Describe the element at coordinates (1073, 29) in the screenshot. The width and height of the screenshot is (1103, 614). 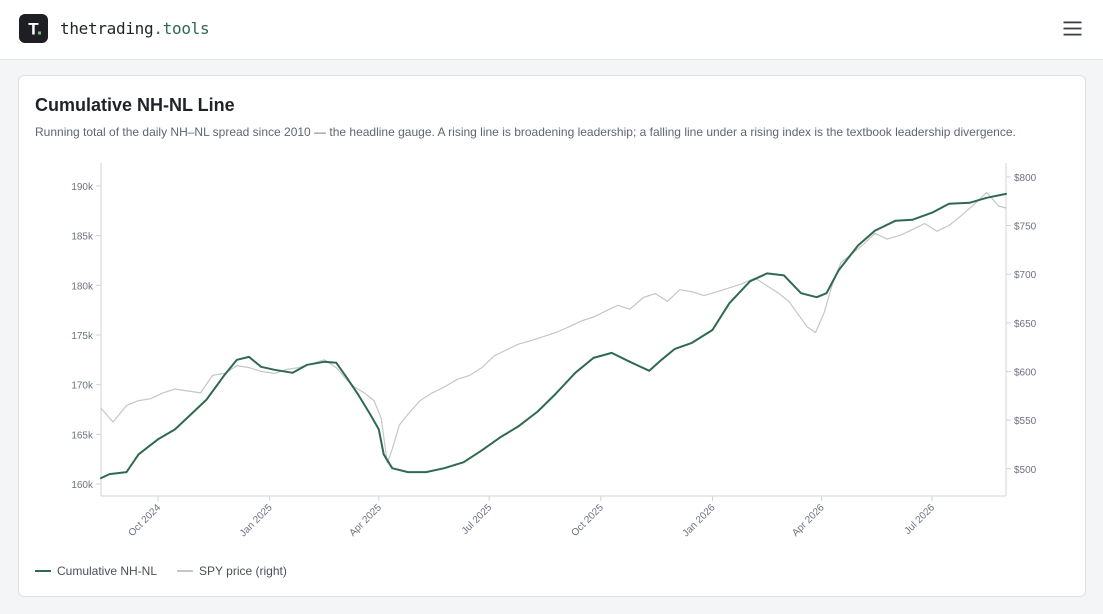
I see `hamburger-menu-icon` at that location.